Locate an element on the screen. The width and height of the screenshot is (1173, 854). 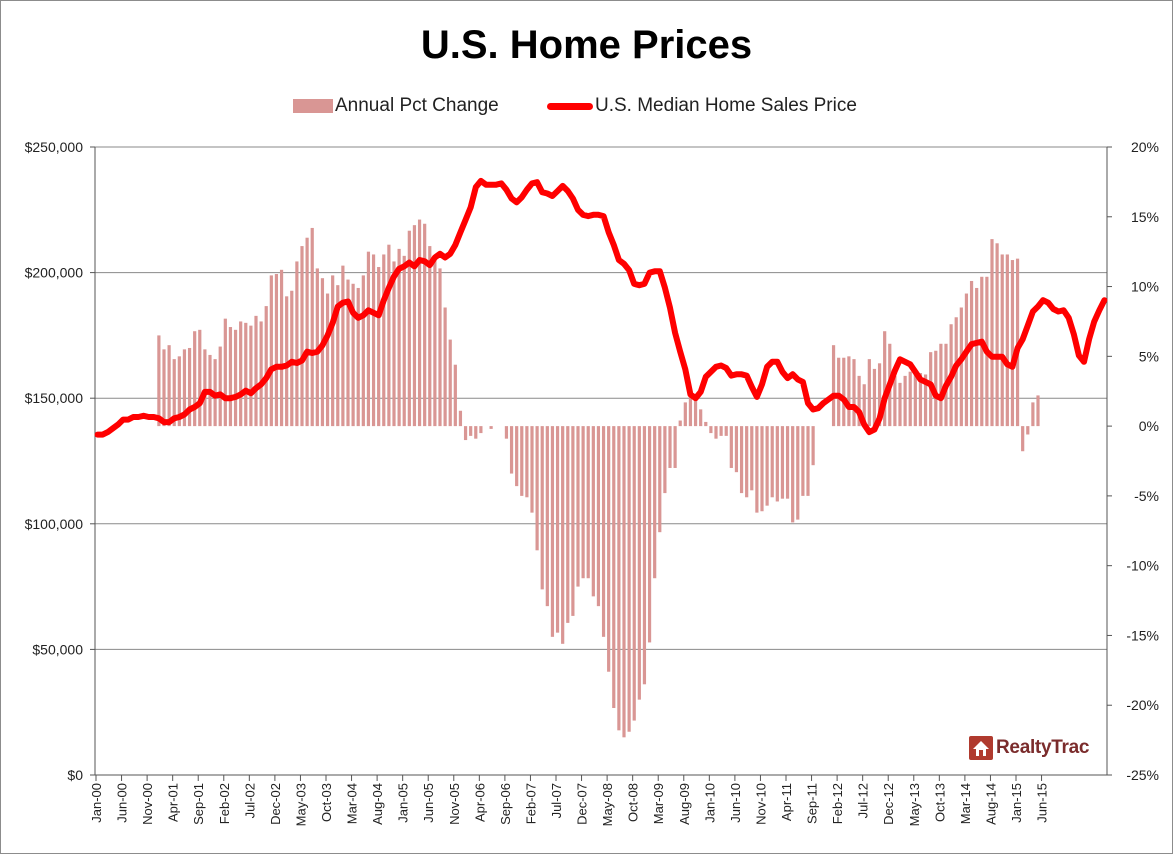
left-tick-label: $0 is located at coordinates (75, 775).